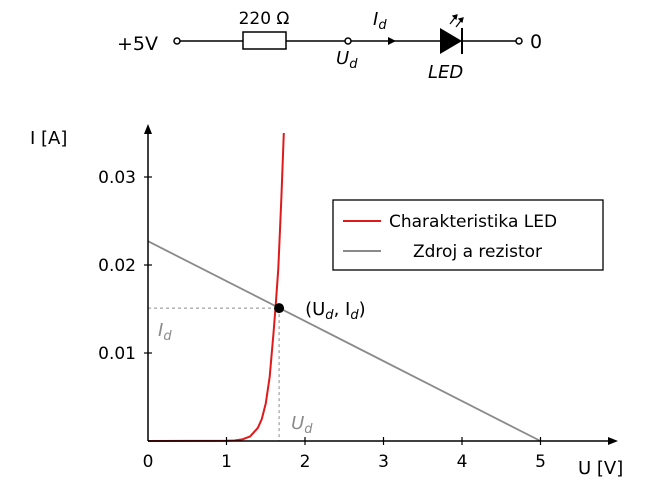  What do you see at coordinates (177, 41) in the screenshot?
I see `supply-terminal` at bounding box center [177, 41].